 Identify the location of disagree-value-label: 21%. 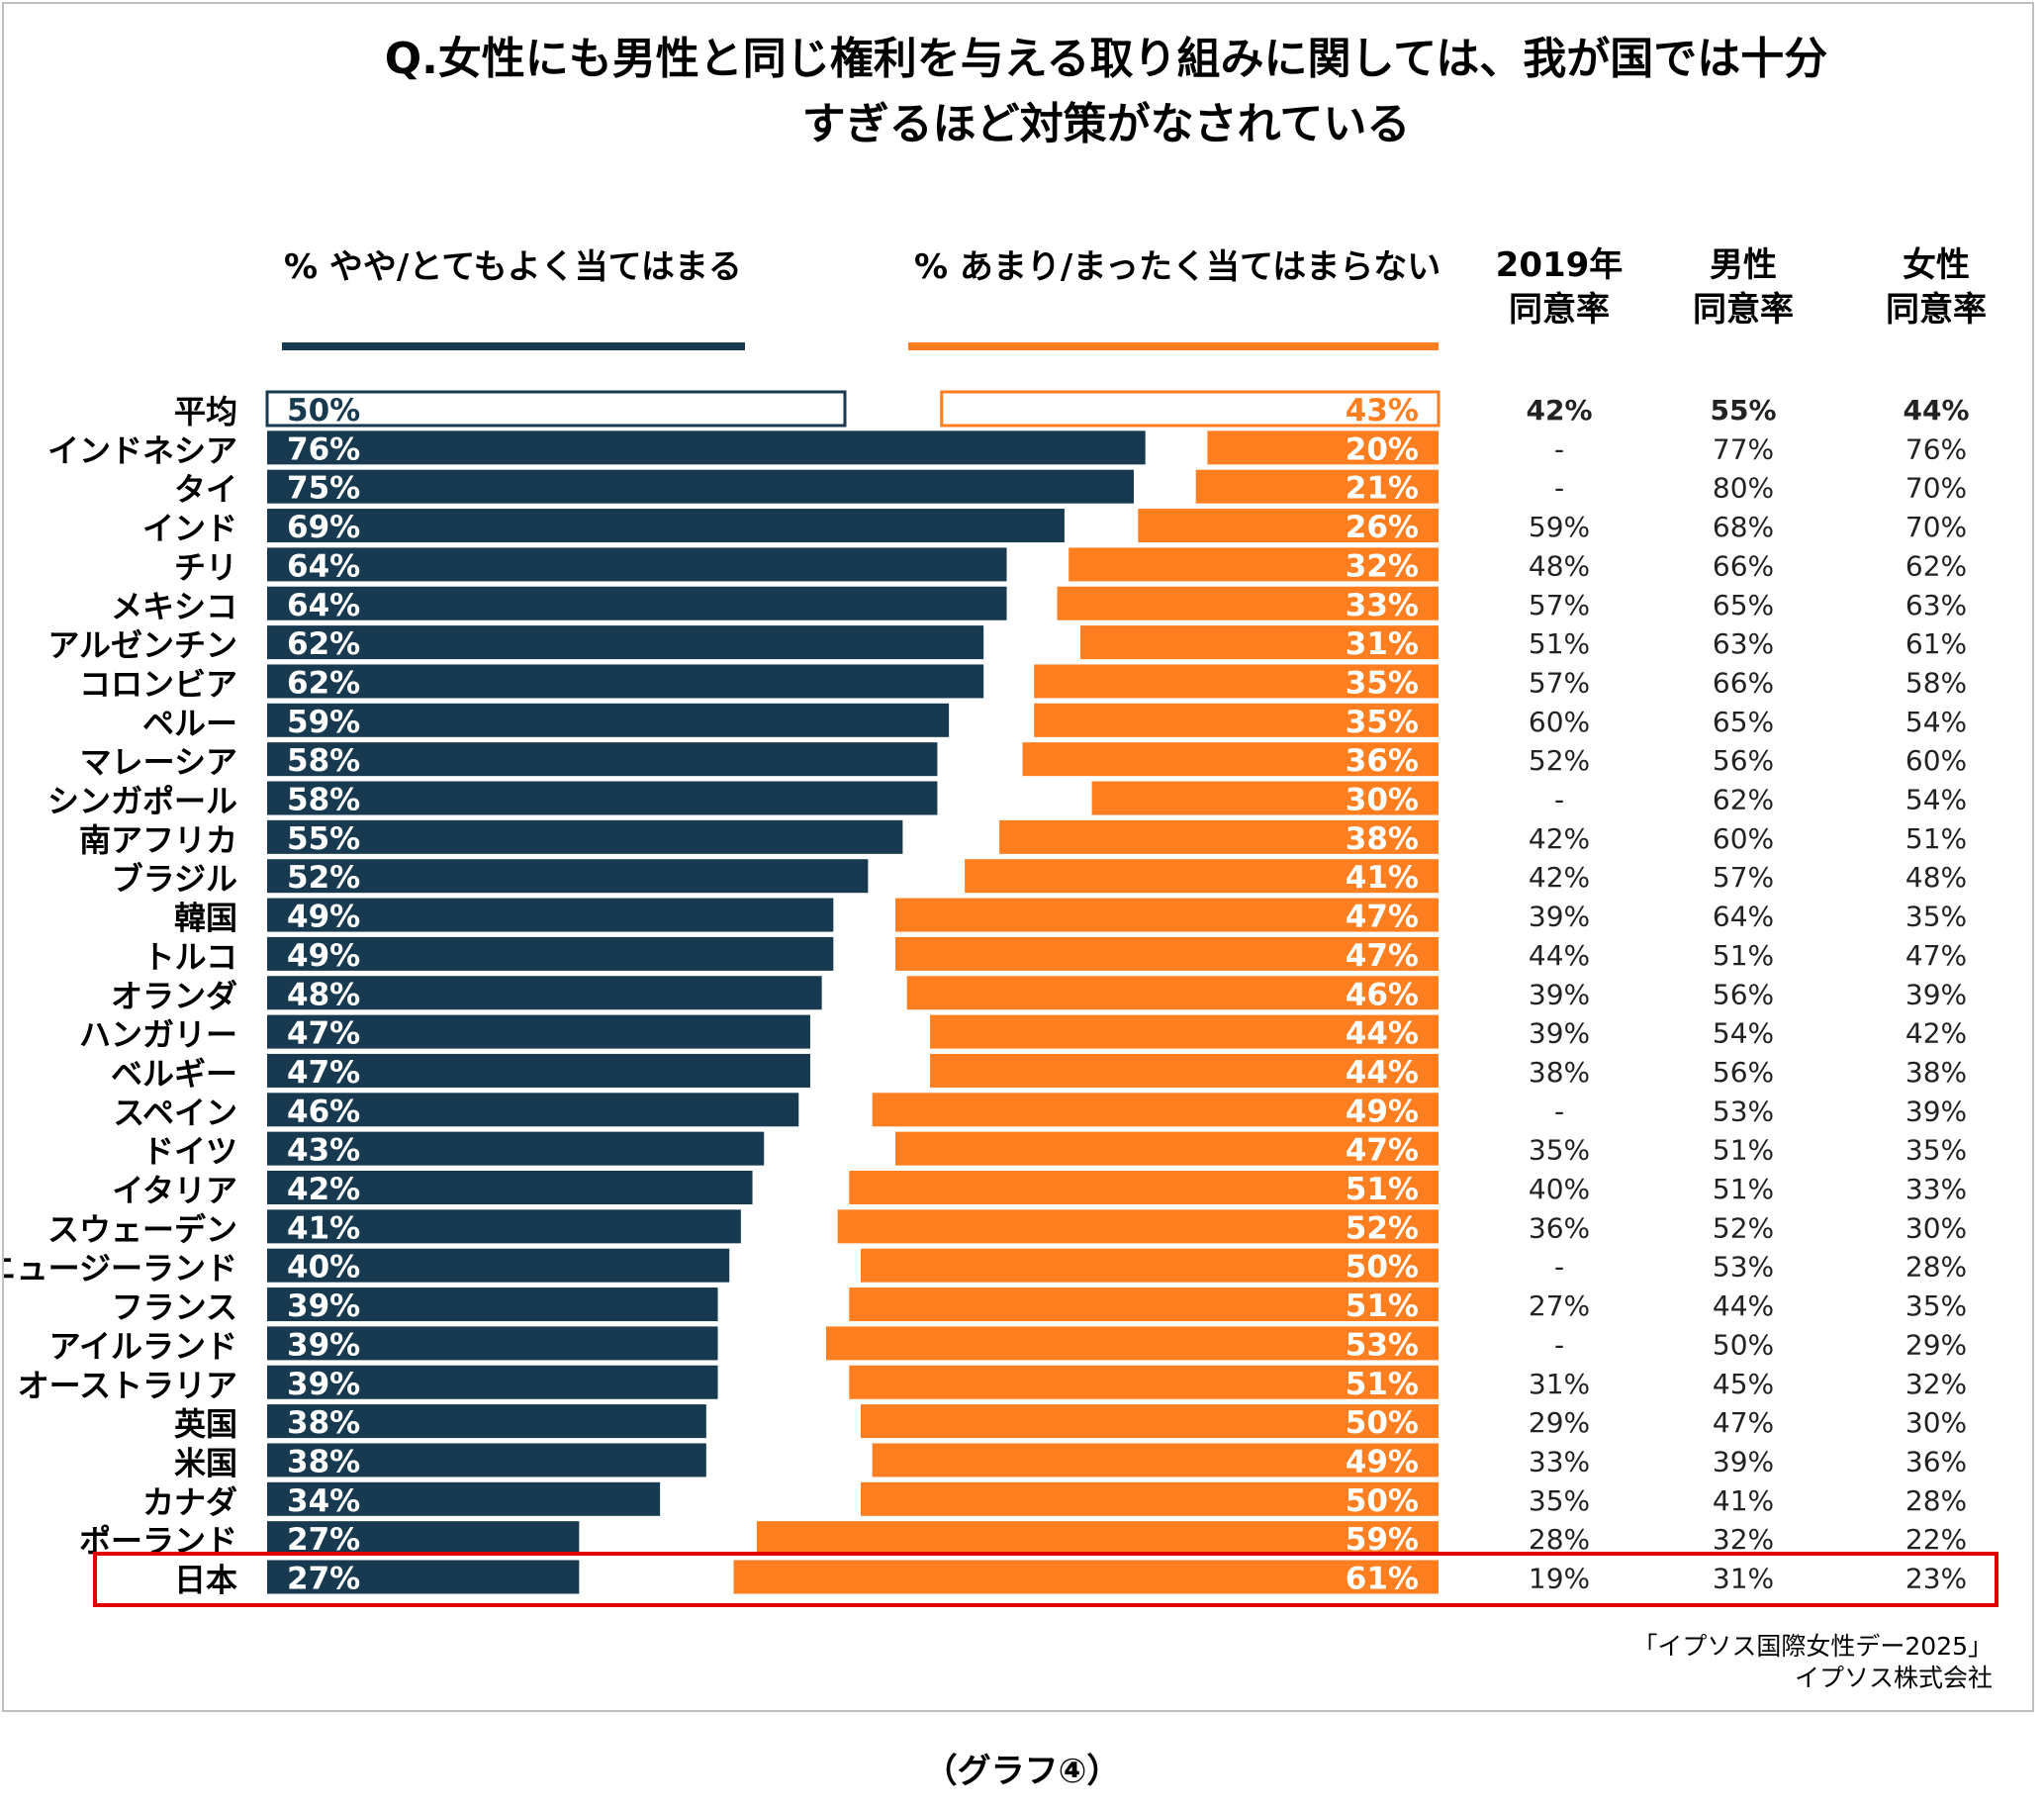
(1382, 489).